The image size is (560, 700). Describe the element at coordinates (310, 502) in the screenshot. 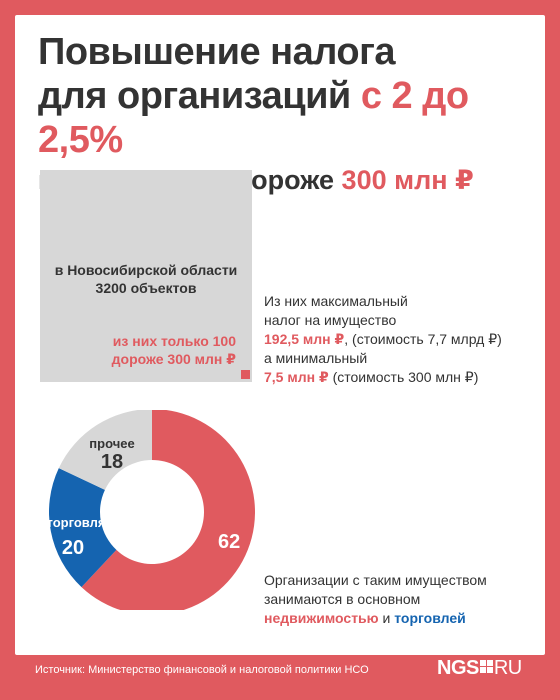

I see `real-estate-label-line-1: операции` at that location.